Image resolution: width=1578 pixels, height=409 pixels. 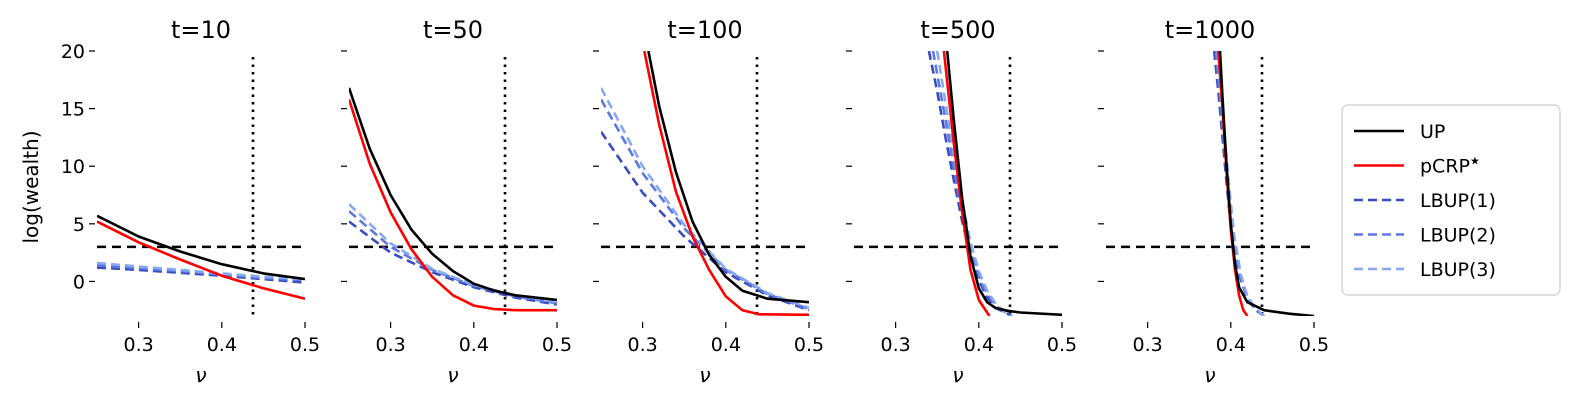 I want to click on y-axis-label: log(wealth), so click(x=31, y=186).